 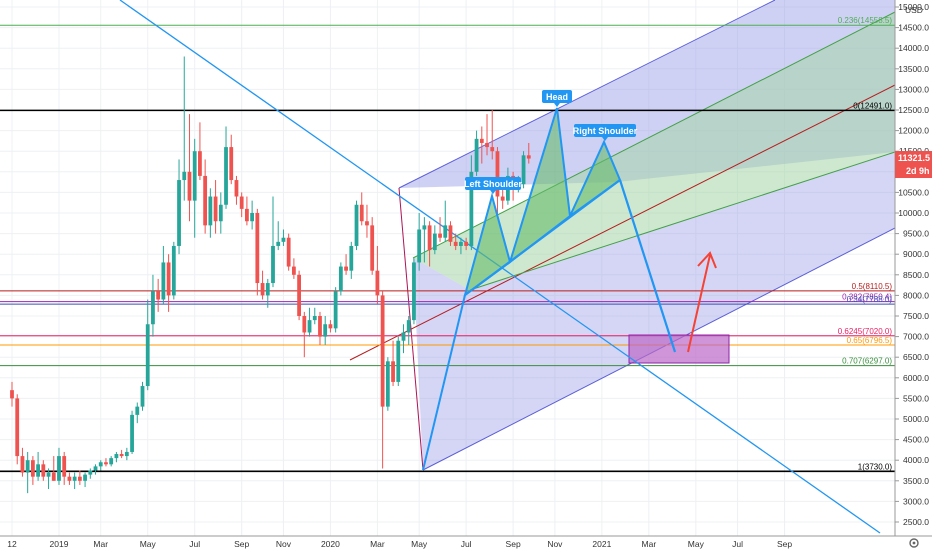 I want to click on projection-path, so click(x=647, y=266).